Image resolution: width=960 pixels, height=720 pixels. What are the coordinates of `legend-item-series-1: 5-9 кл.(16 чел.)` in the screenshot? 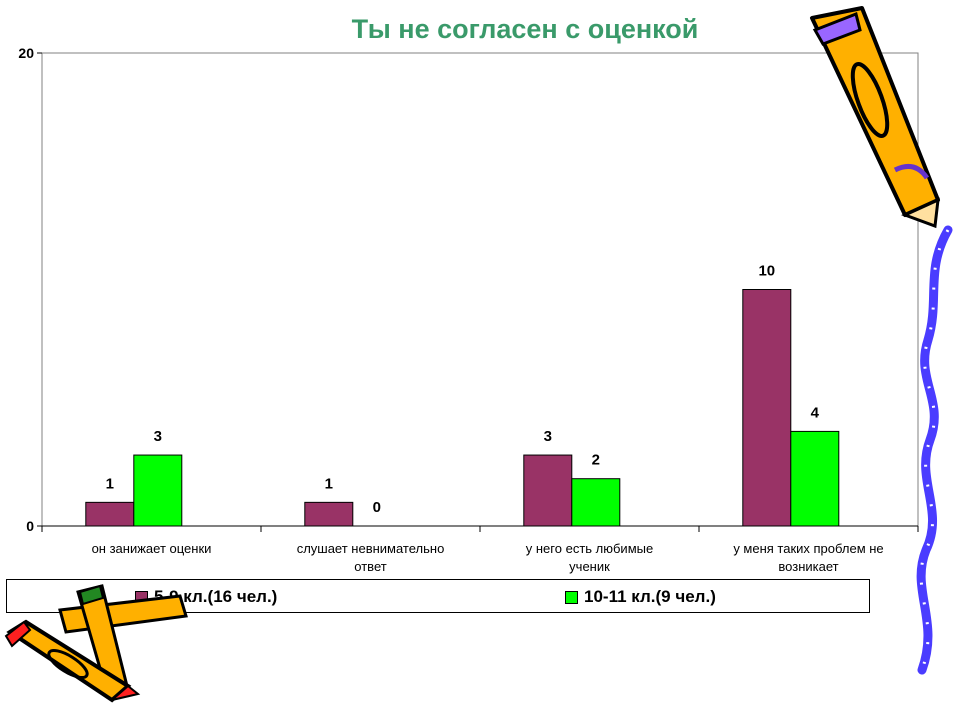 It's located at (206, 597).